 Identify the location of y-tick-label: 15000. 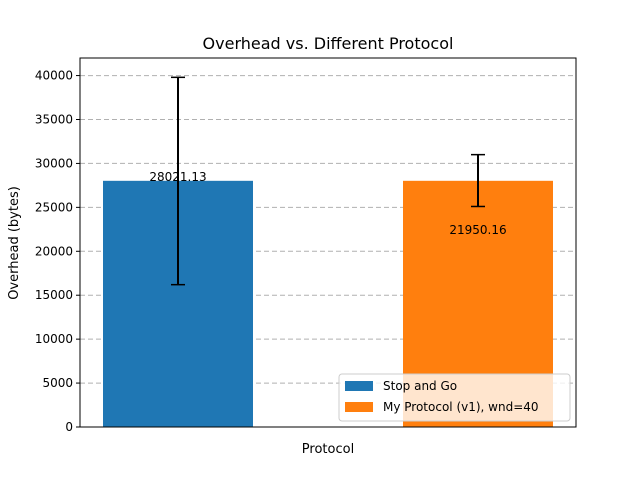
(54, 295).